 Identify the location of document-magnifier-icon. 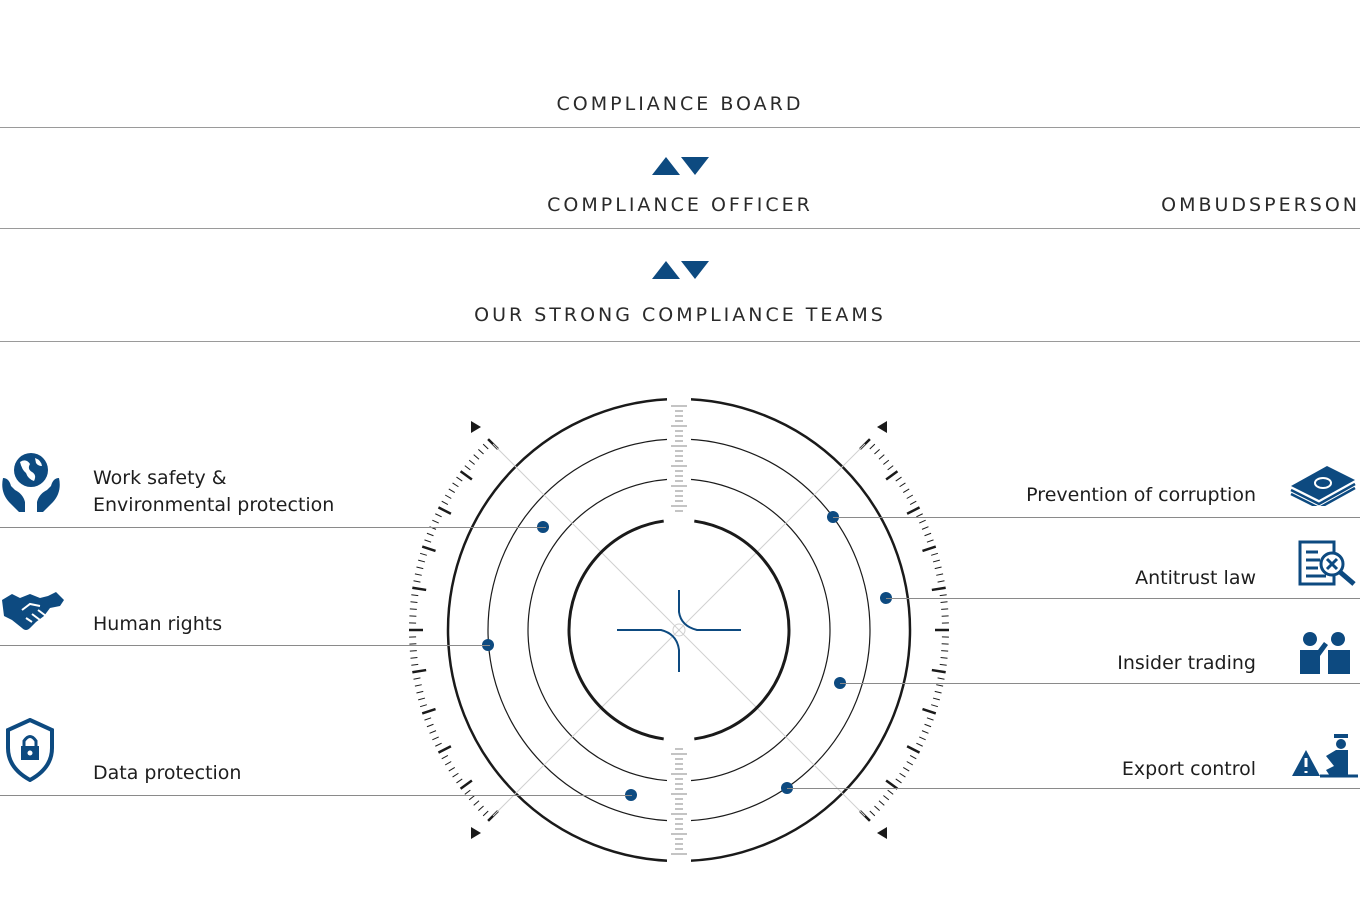
(1327, 563).